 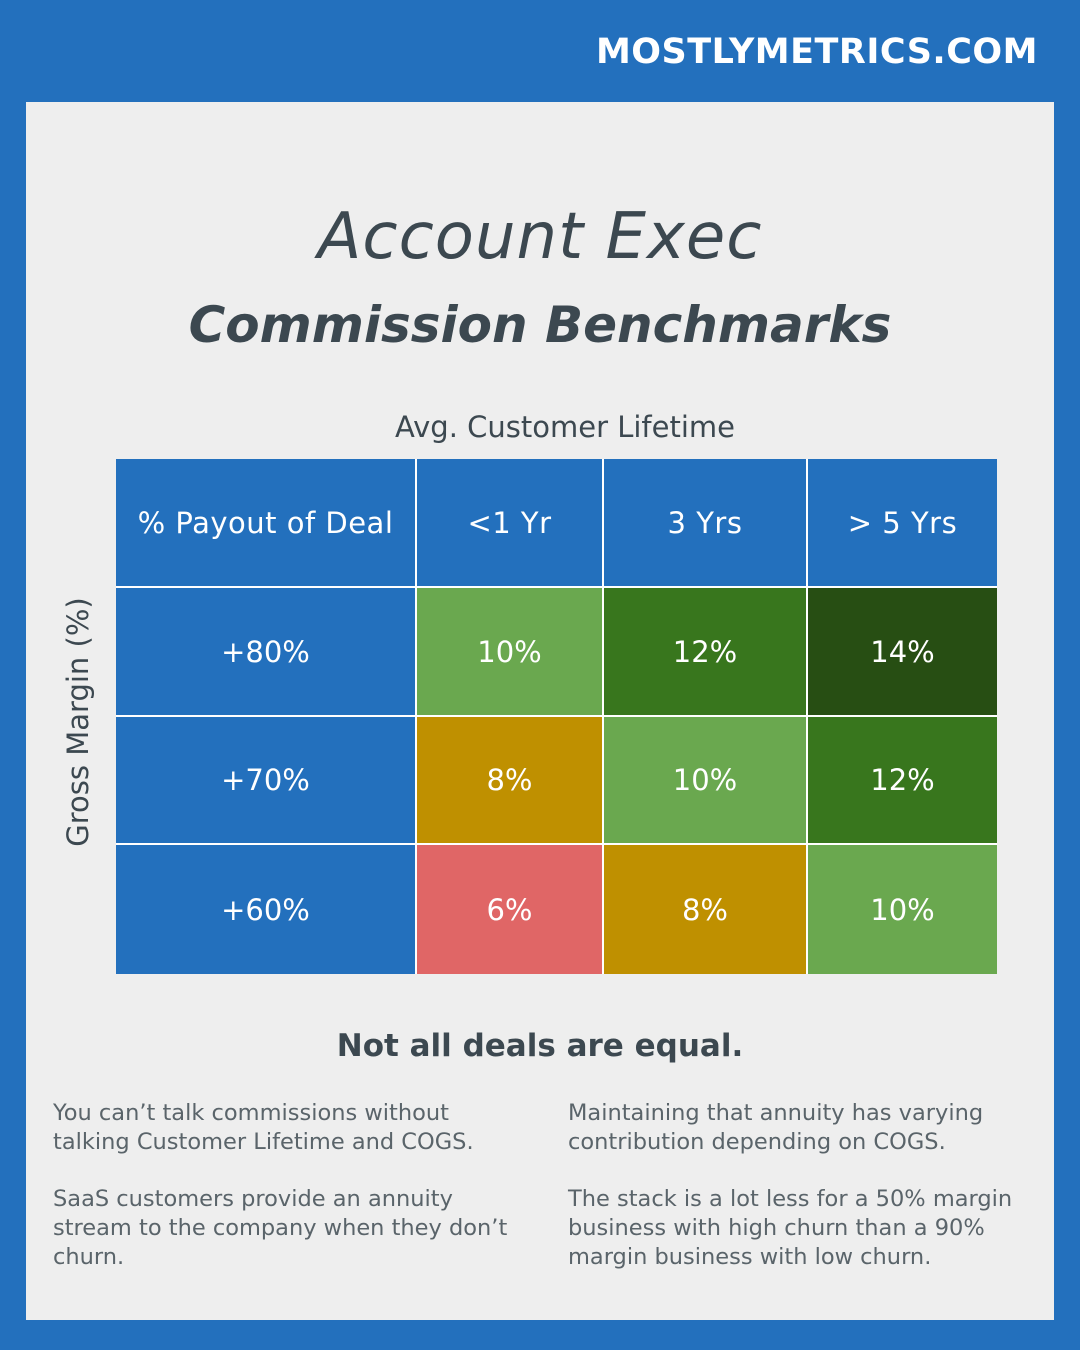 What do you see at coordinates (540, 325) in the screenshot?
I see `title-line-2: Commission Benchmarks` at bounding box center [540, 325].